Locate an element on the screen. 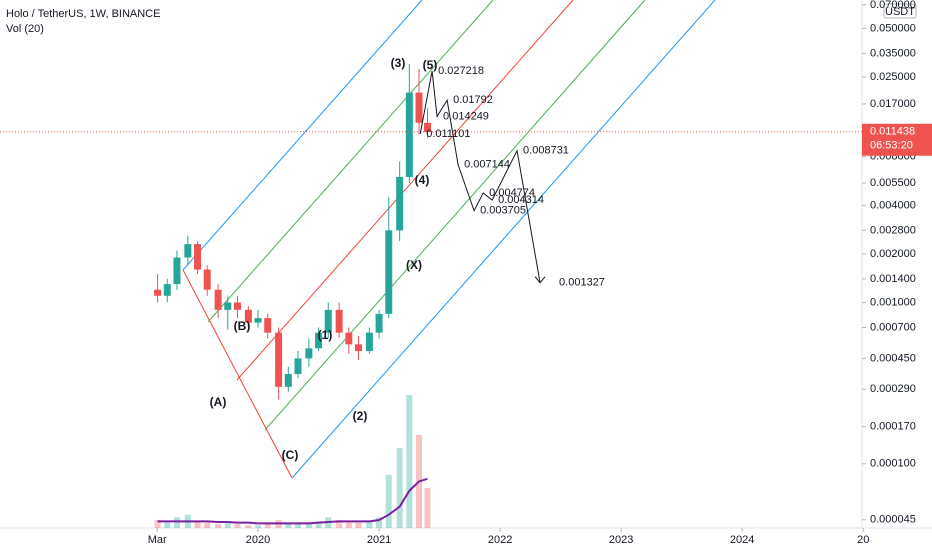 Image resolution: width=932 pixels, height=555 pixels. y-tick-label: 0.001400 is located at coordinates (893, 279).